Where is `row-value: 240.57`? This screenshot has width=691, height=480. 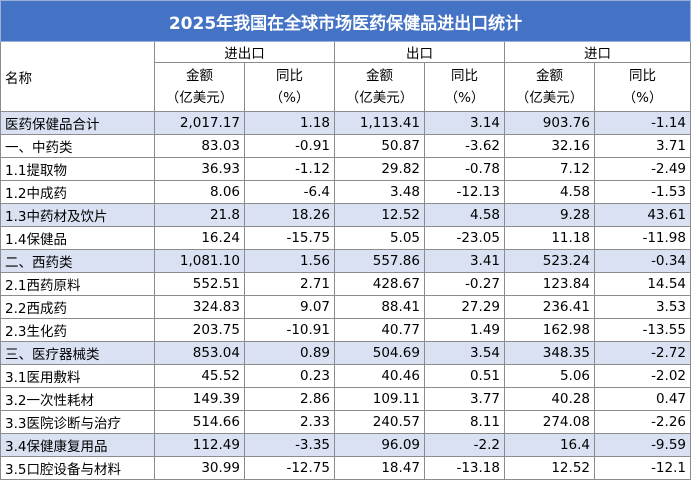 row-value: 240.57 is located at coordinates (380, 422).